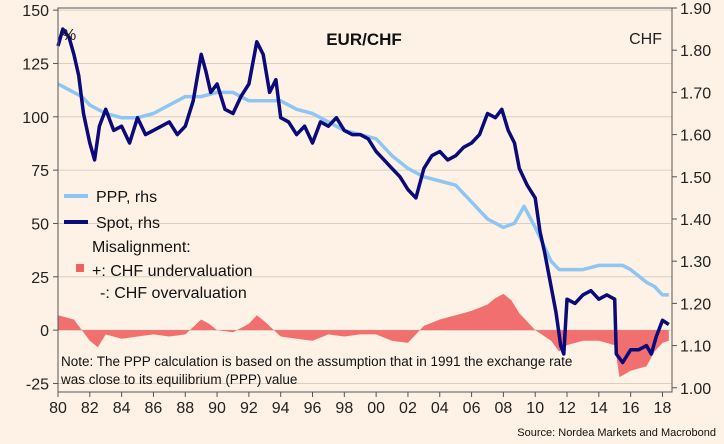  What do you see at coordinates (44, 331) in the screenshot?
I see `left-tick-label: 0` at bounding box center [44, 331].